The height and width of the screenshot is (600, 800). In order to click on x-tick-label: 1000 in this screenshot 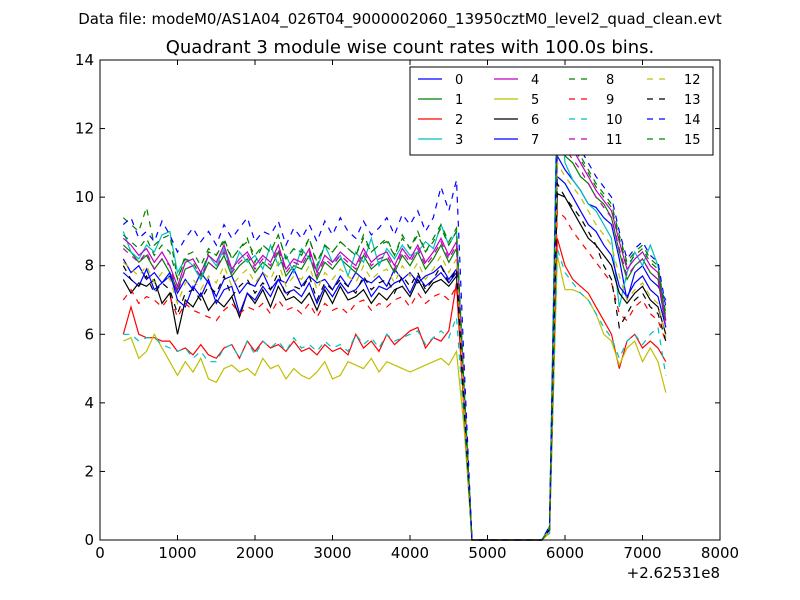, I will do `click(177, 553)`.